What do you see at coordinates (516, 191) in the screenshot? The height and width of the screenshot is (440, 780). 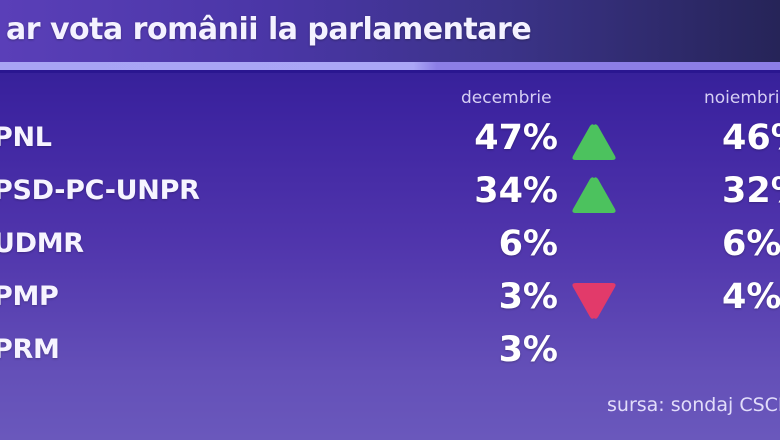 I see `percent-current: 34%` at bounding box center [516, 191].